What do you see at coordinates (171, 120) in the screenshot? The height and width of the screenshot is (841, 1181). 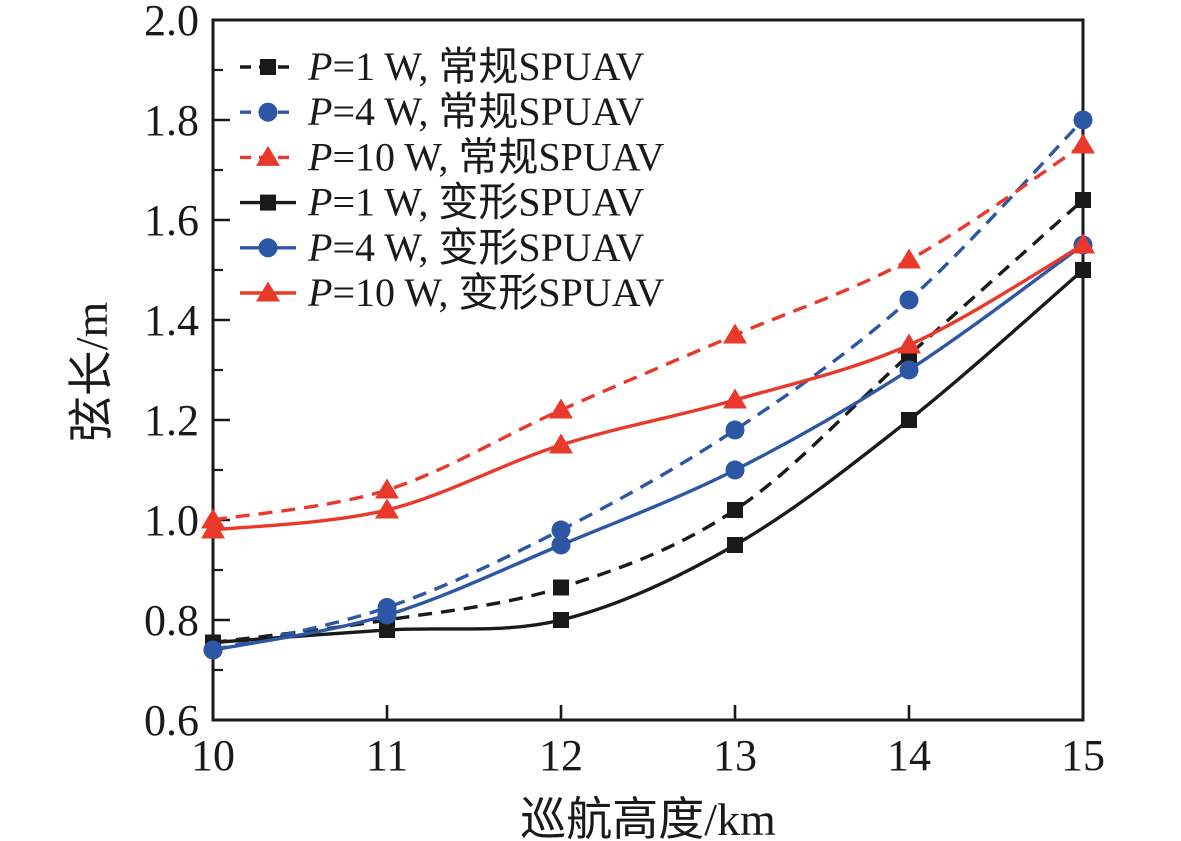 I see `y-tick-label: 1.8` at bounding box center [171, 120].